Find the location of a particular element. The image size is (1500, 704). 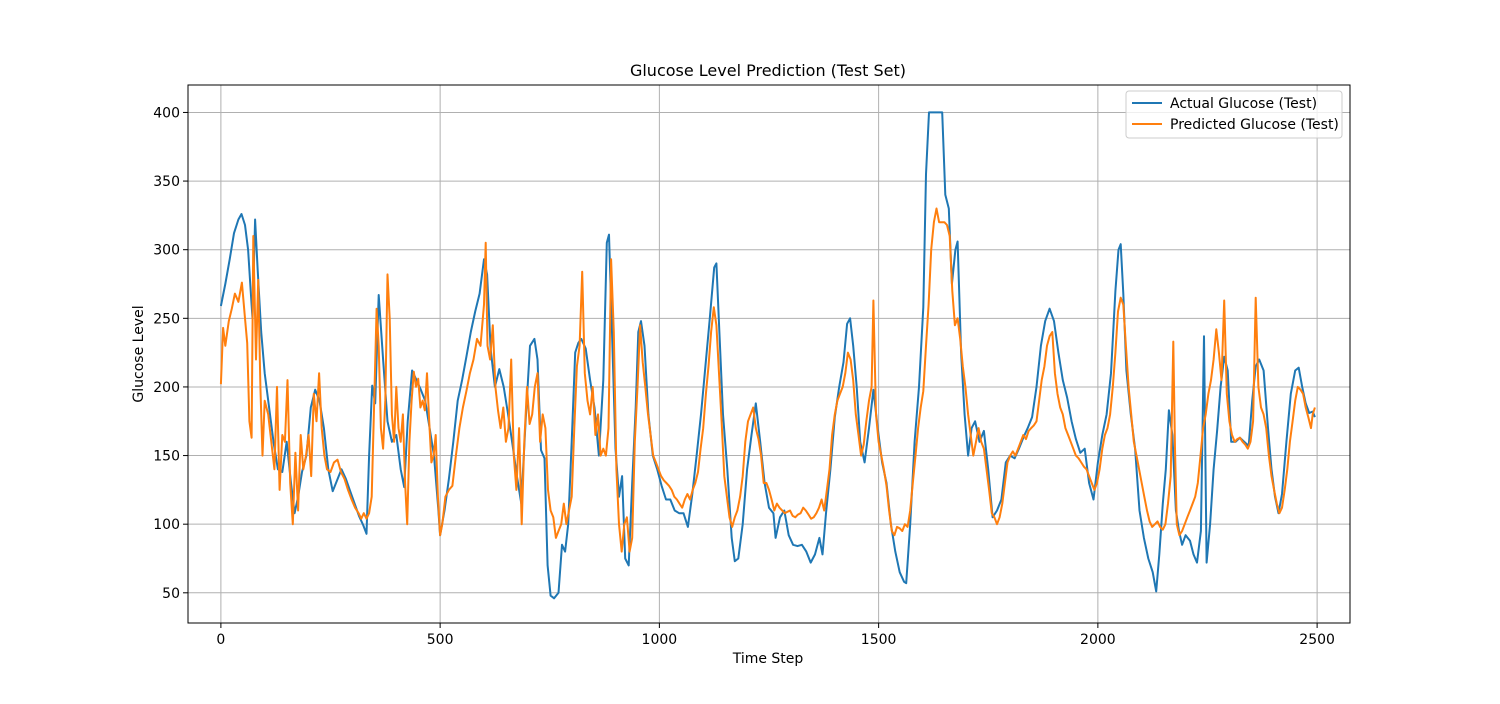

legend-box is located at coordinates (1234, 114).